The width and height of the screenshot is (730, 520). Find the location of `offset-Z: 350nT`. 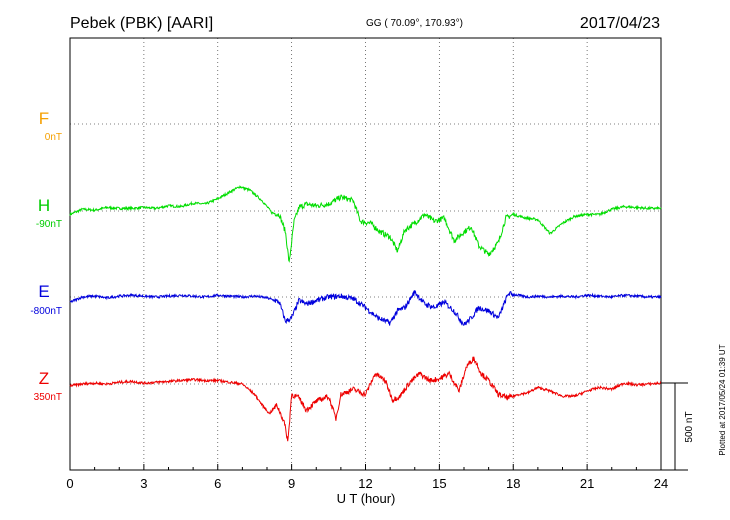

offset-Z: 350nT is located at coordinates (48, 397).